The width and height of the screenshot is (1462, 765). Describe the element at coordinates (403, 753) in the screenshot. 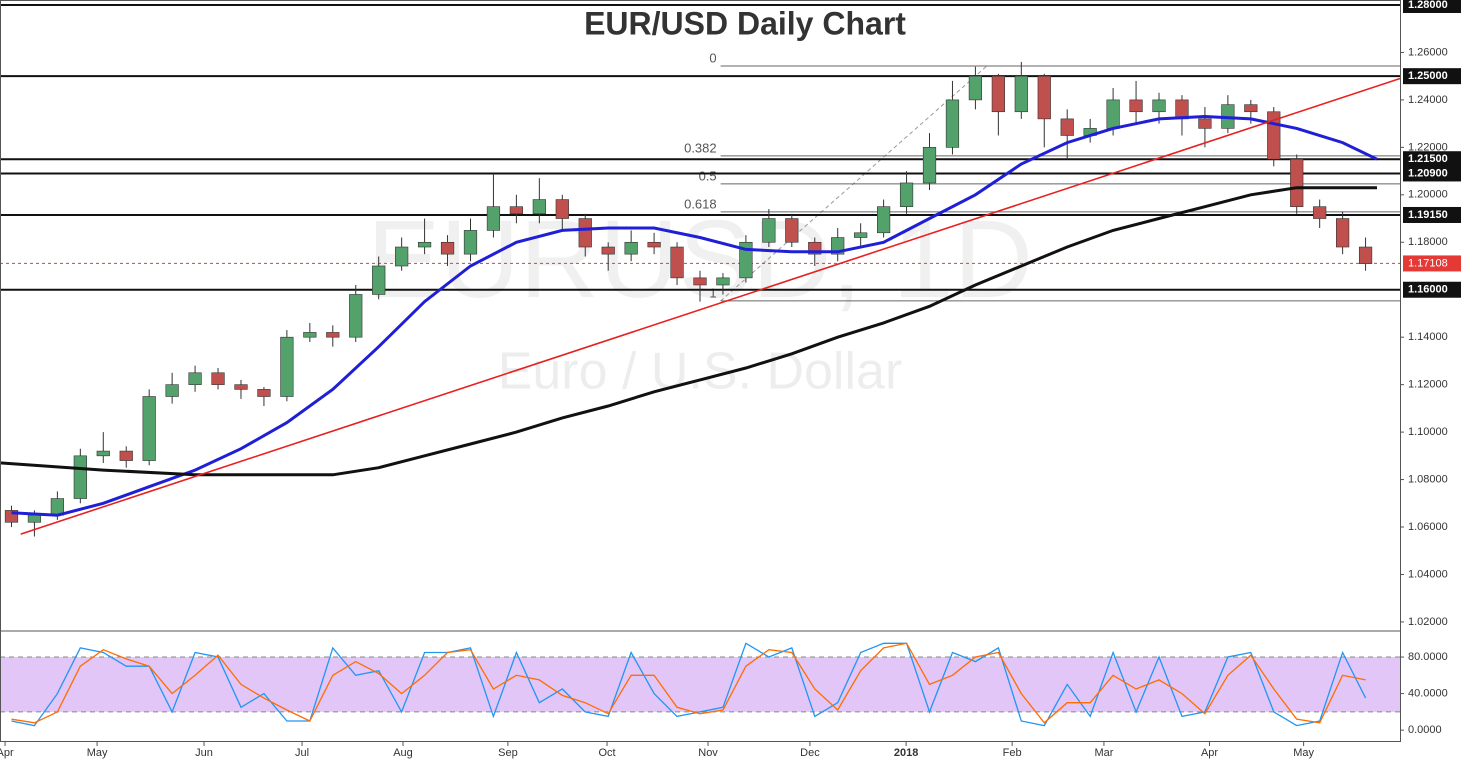

I see `x-tick-label: Aug` at that location.